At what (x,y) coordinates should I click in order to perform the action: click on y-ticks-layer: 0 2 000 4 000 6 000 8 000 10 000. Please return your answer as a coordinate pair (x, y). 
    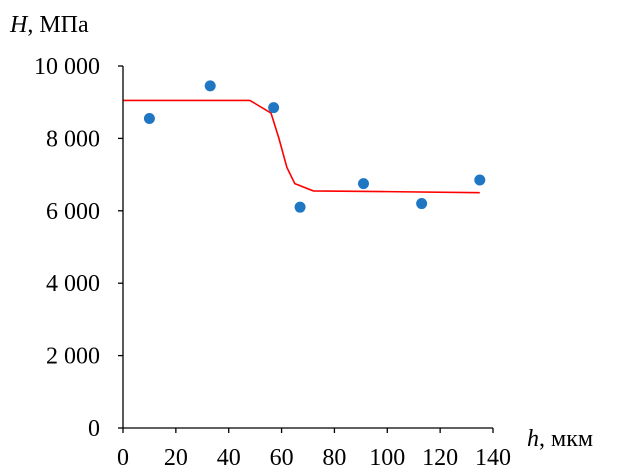
    Looking at the image, I should click on (78, 248).